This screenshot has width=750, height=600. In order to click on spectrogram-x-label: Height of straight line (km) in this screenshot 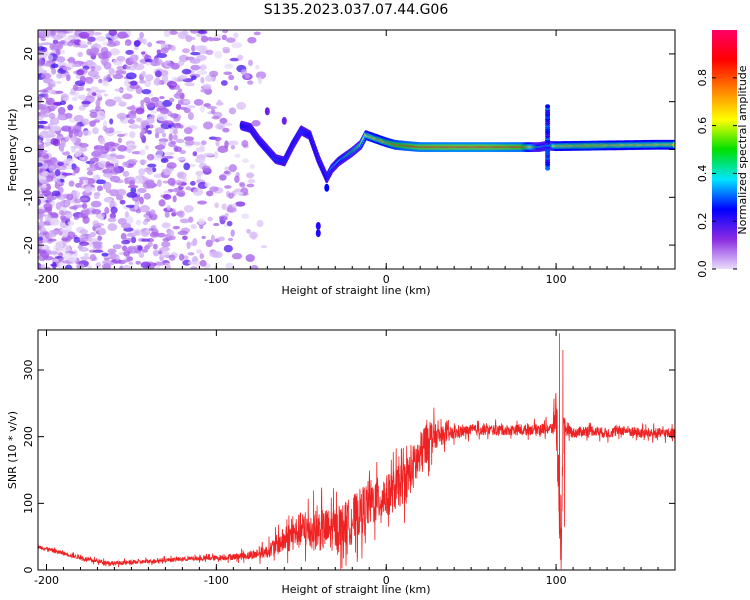, I will do `click(355, 290)`.